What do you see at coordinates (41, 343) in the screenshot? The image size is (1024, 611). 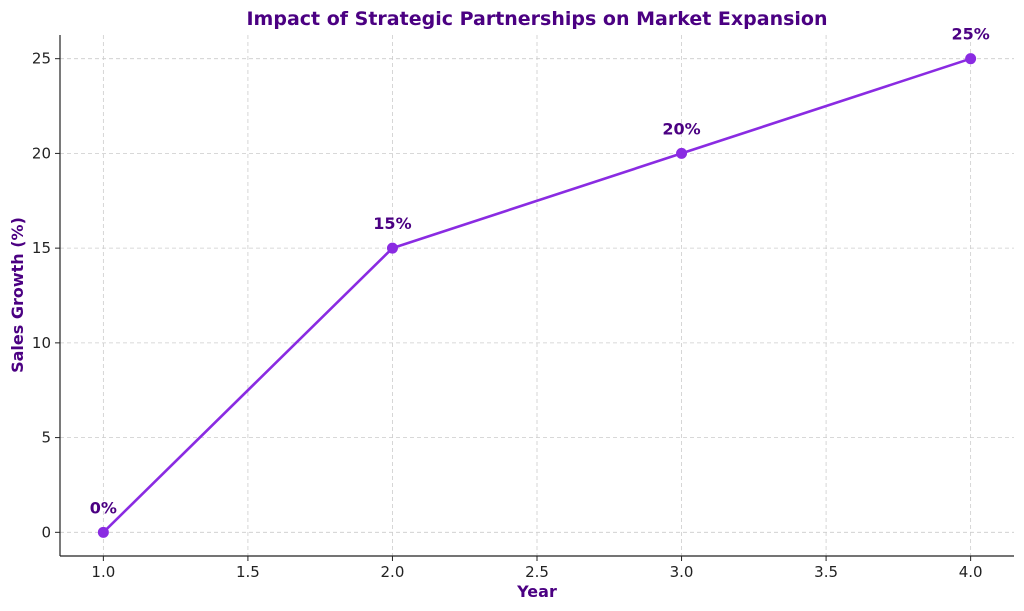 I see `y-tick-label: 10` at bounding box center [41, 343].